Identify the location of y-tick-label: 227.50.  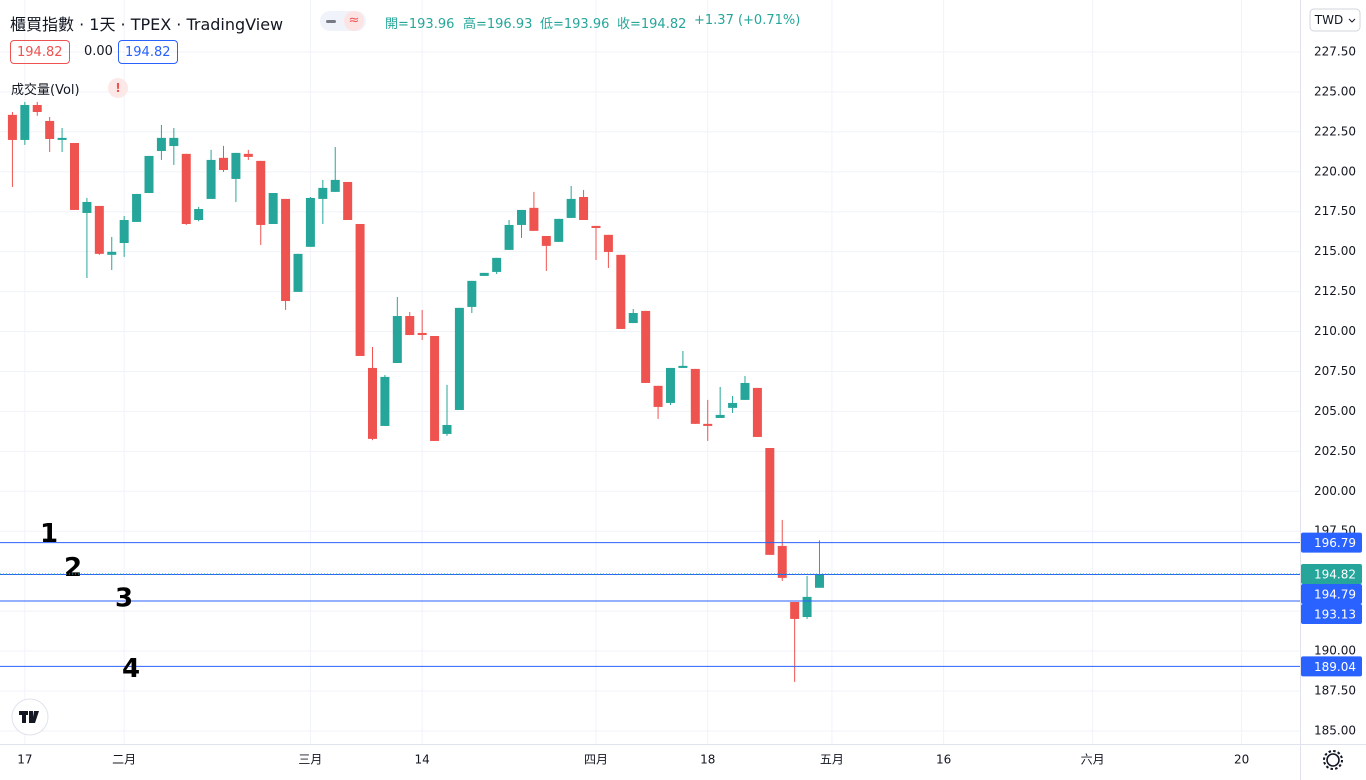
(1335, 51).